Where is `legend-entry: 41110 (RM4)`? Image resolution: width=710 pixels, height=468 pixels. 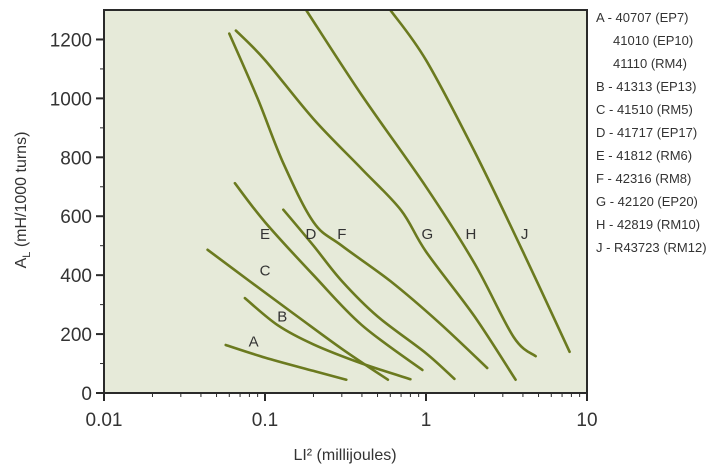
legend-entry: 41110 (RM4) is located at coordinates (650, 63).